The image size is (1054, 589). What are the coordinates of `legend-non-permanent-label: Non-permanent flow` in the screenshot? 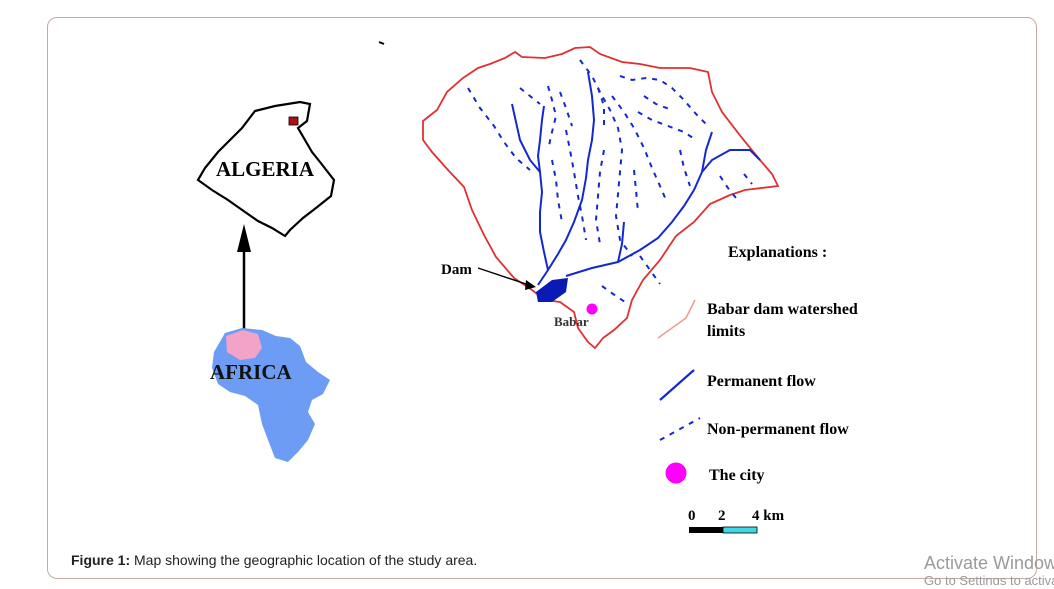 It's located at (778, 429).